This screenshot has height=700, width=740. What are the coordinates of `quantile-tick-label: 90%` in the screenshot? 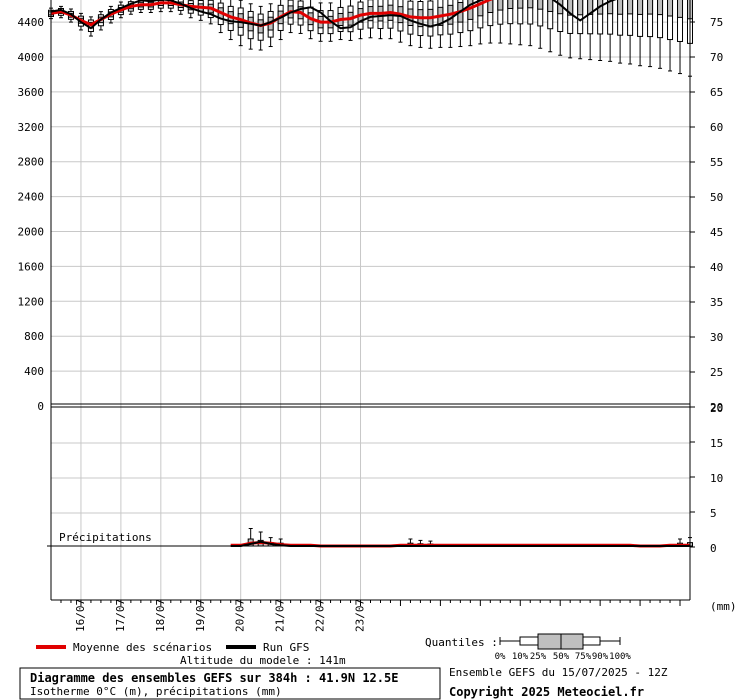 It's located at (600, 657).